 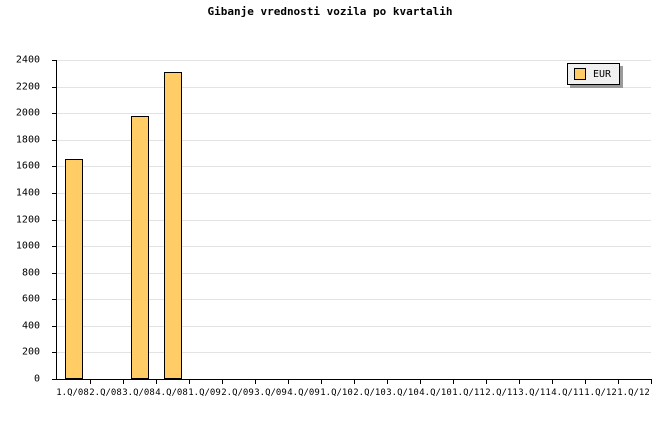 What do you see at coordinates (30, 299) in the screenshot?
I see `y-axis-tick-label: 600` at bounding box center [30, 299].